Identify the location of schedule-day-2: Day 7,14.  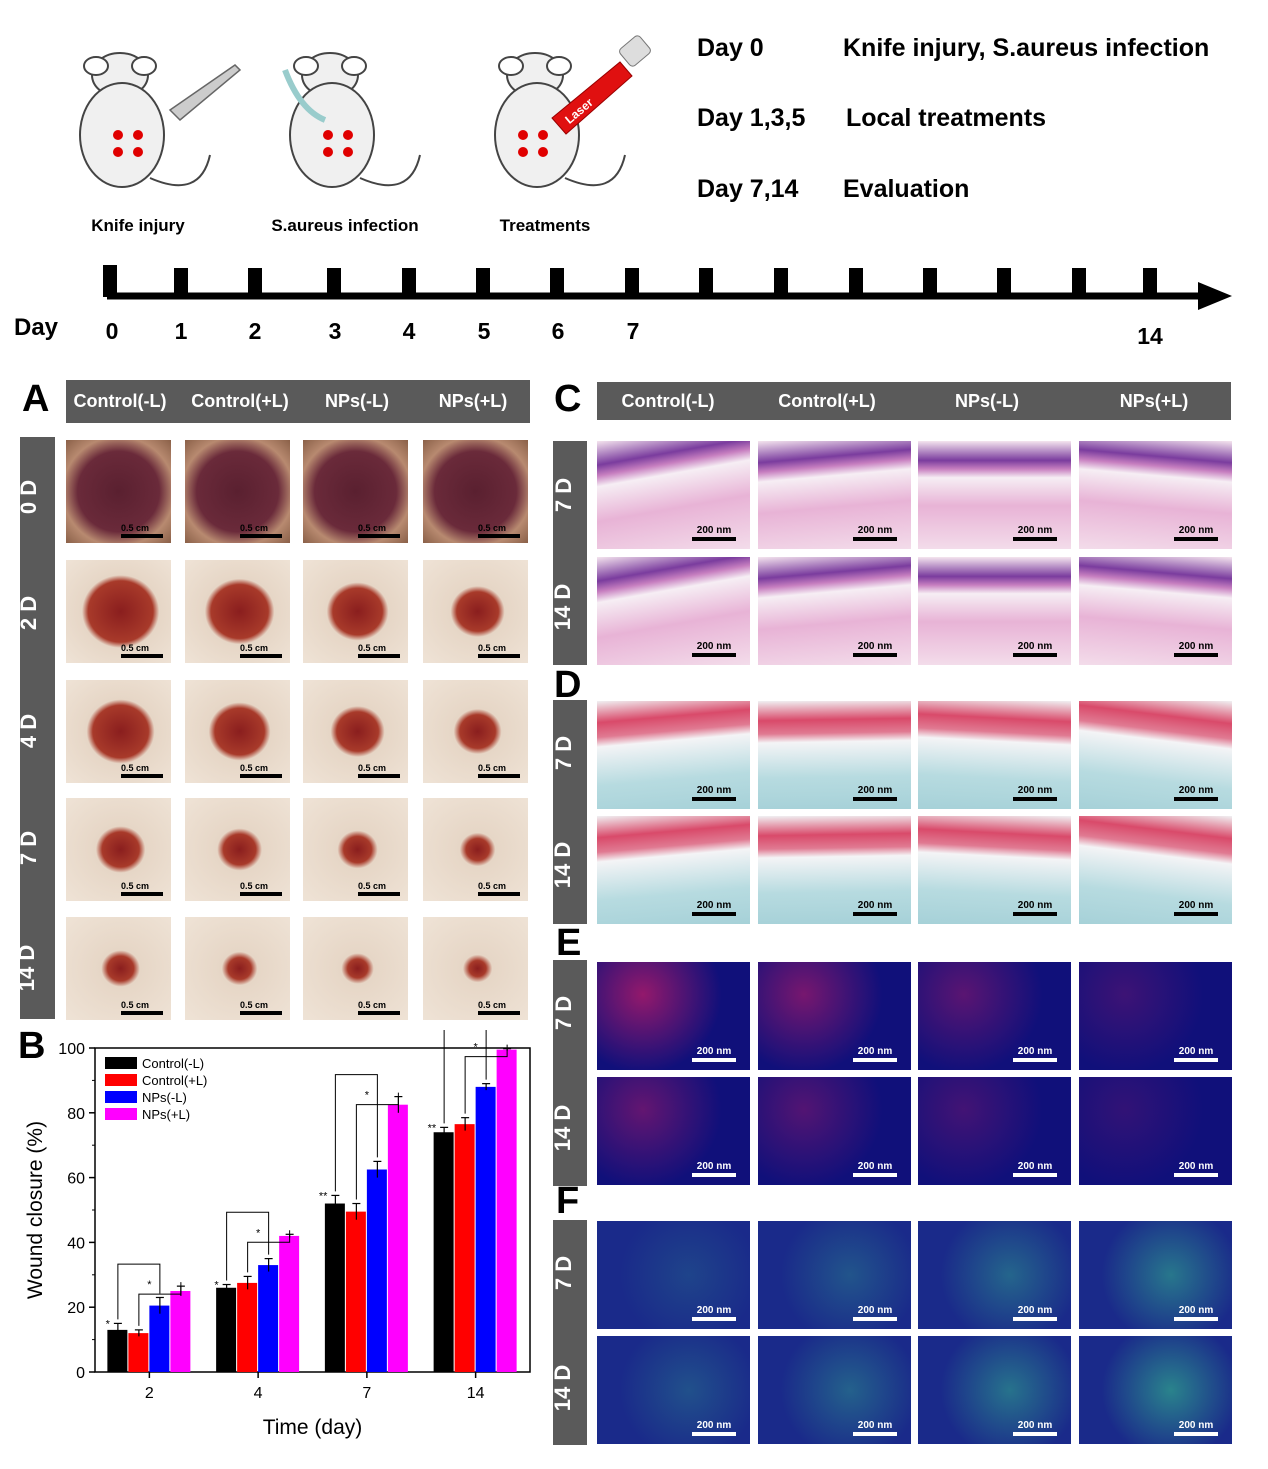
(748, 189).